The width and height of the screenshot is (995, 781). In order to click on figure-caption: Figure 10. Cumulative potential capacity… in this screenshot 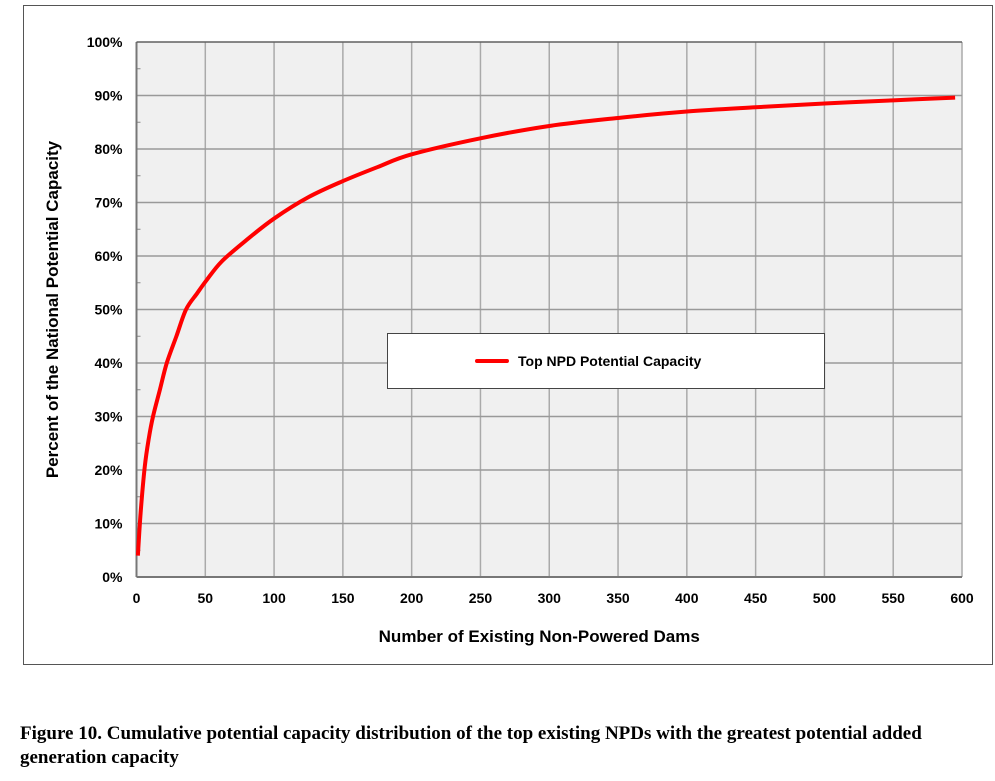, I will do `click(471, 745)`.